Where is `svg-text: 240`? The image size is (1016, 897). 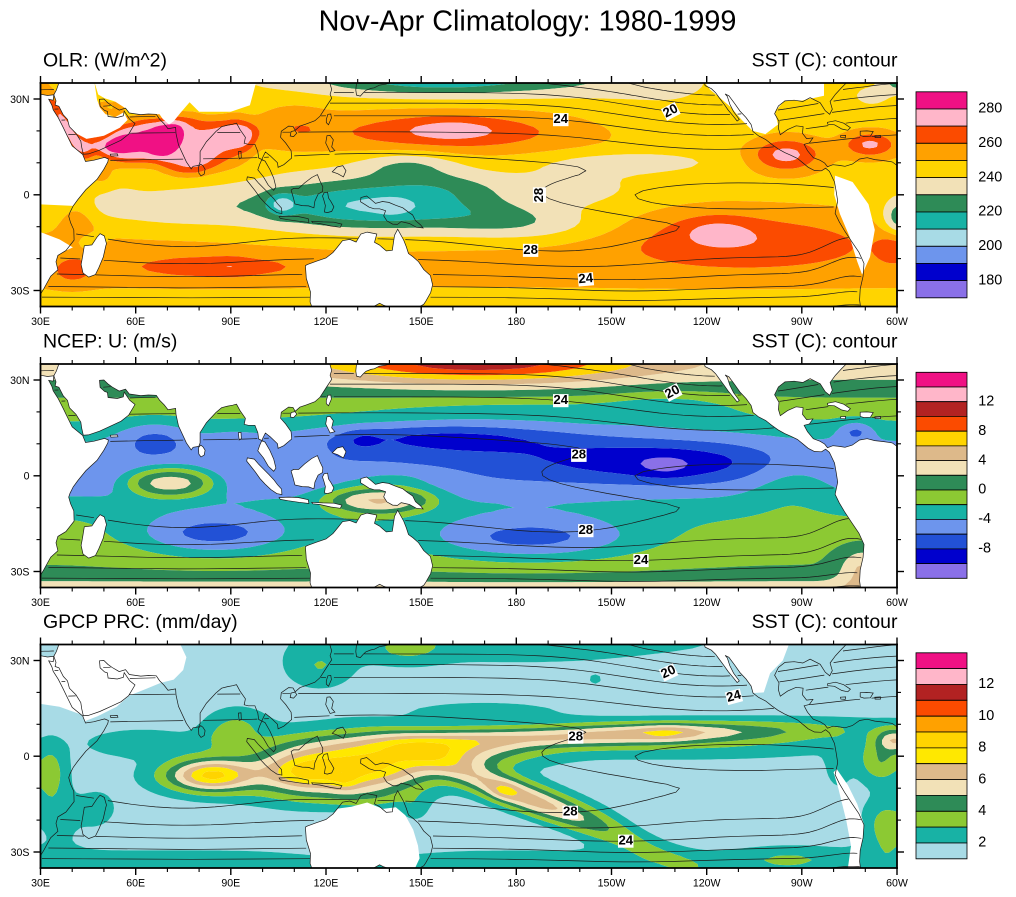
svg-text: 240 is located at coordinates (990, 177).